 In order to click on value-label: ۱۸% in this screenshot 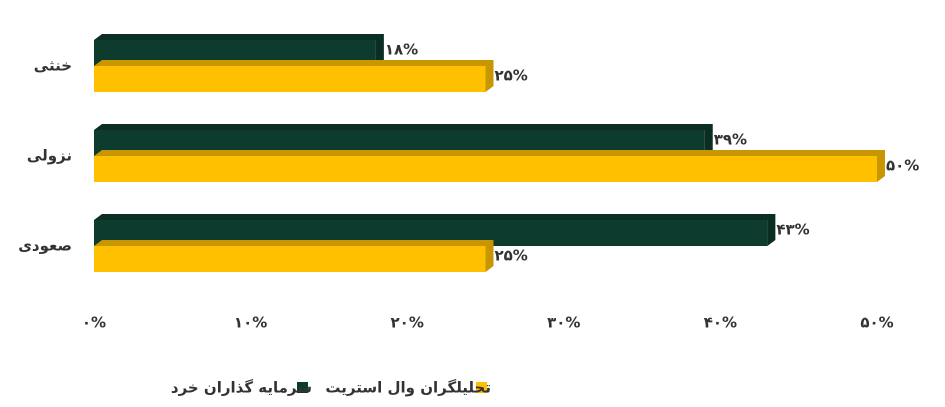, I will do `click(401, 50)`.